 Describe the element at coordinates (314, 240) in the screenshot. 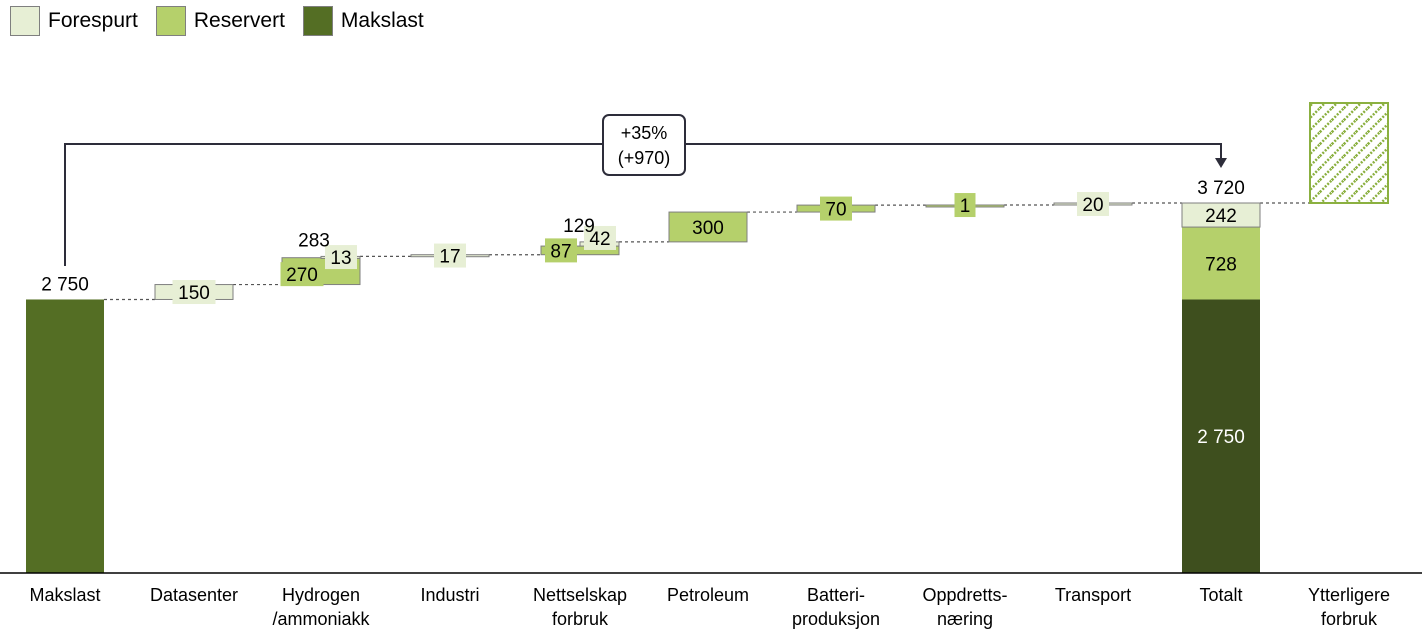

I see `value-label-hydrogen-total: 283` at that location.